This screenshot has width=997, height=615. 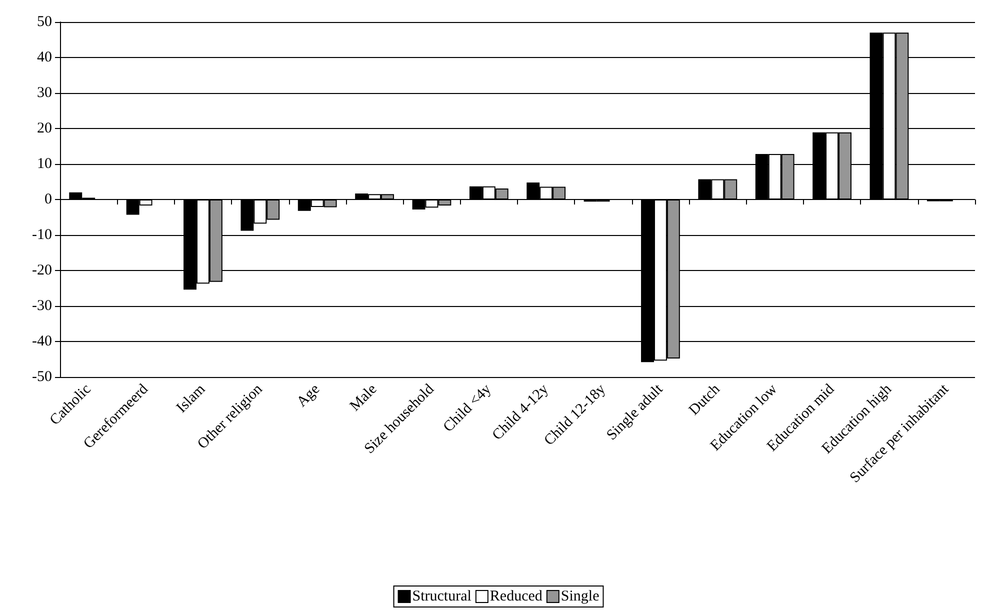 I want to click on x-tick-label: Male, so click(x=363, y=397).